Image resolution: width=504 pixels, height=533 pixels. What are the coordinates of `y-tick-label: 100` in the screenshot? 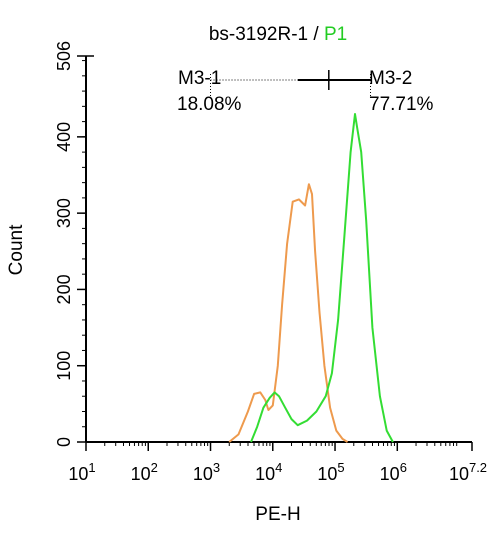 It's located at (64, 366).